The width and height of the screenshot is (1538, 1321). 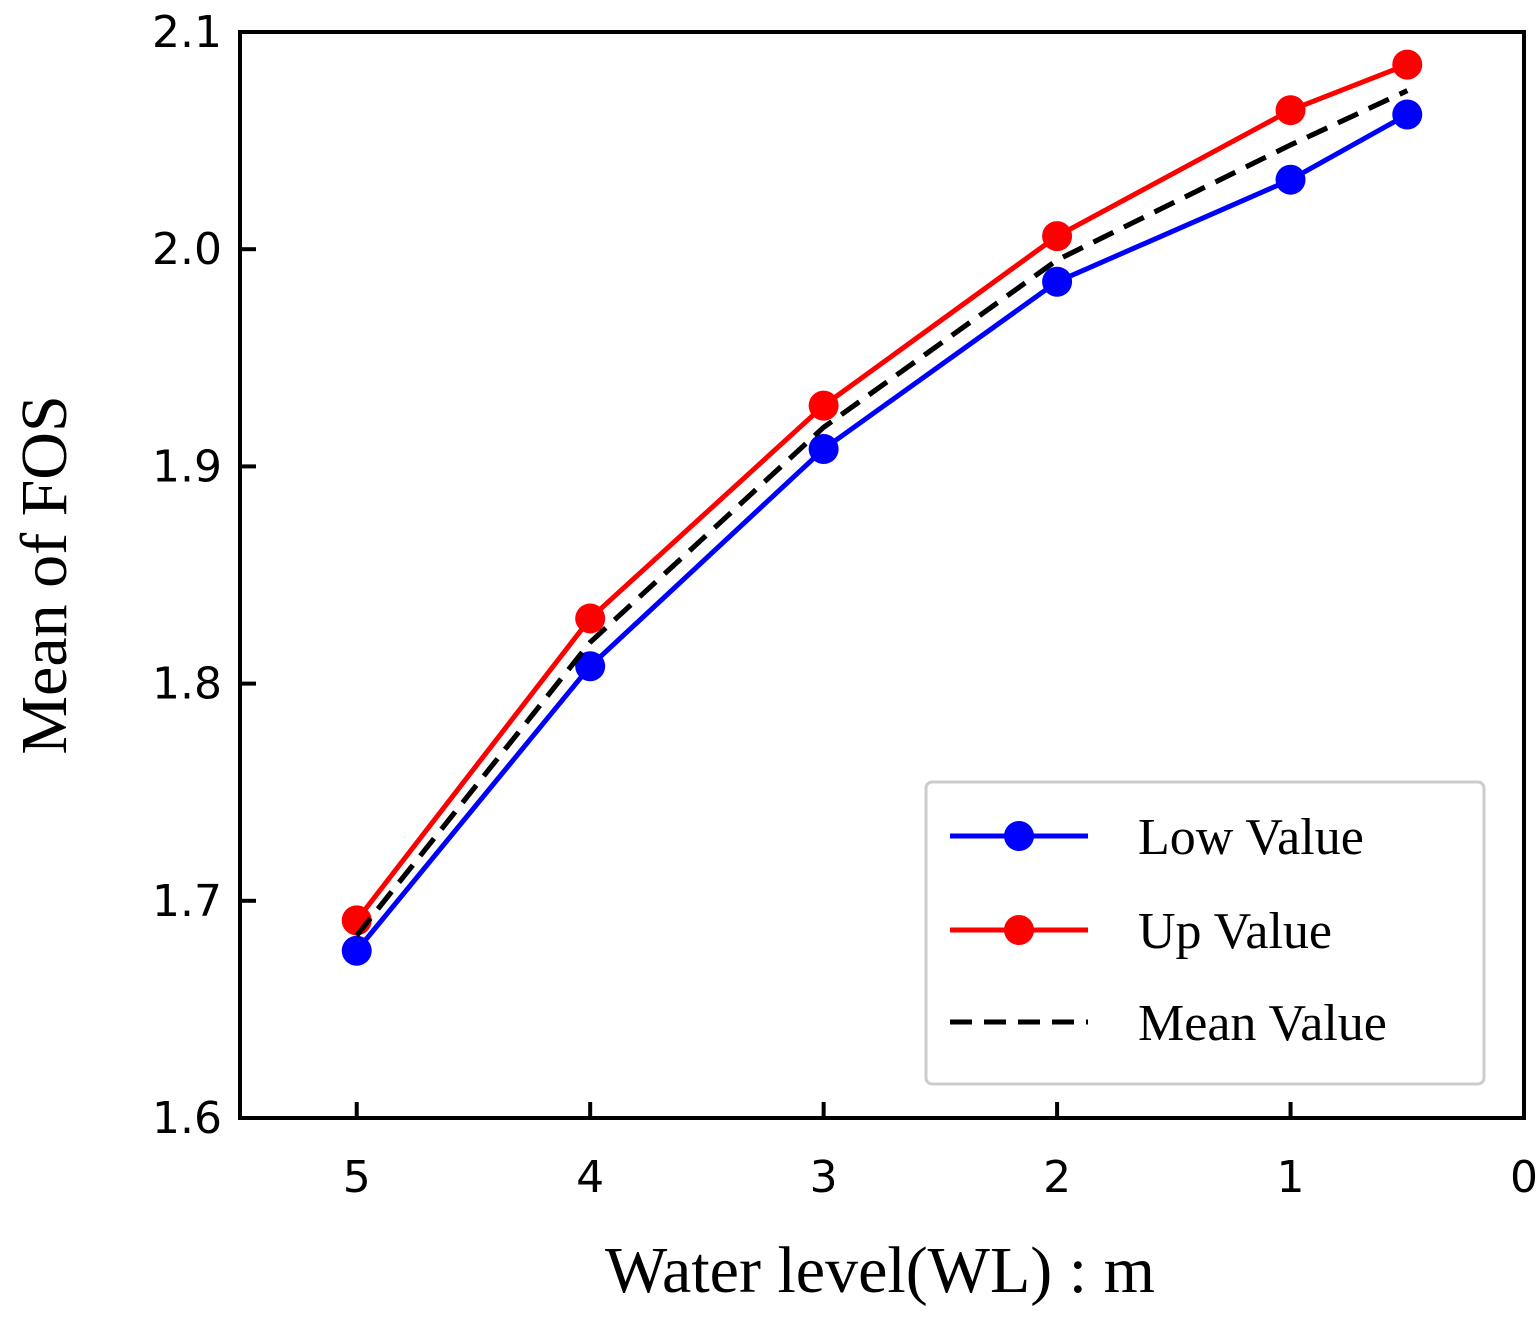 I want to click on legend-label-low-value: Low Value, so click(x=1251, y=837).